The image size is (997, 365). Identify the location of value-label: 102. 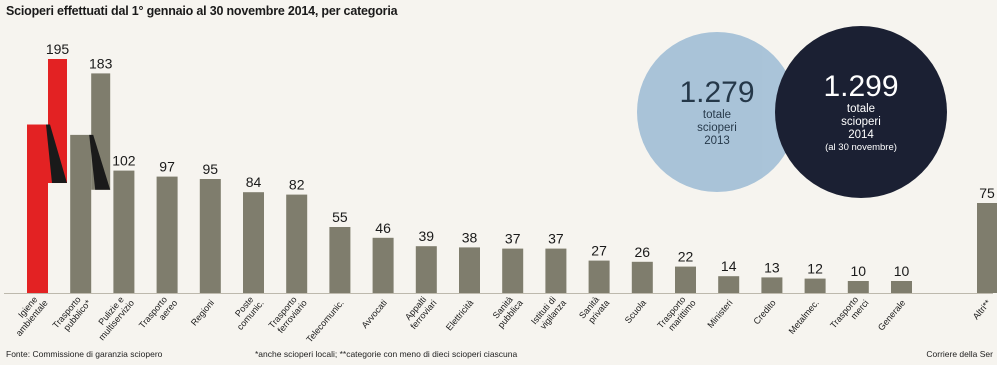
(124, 161).